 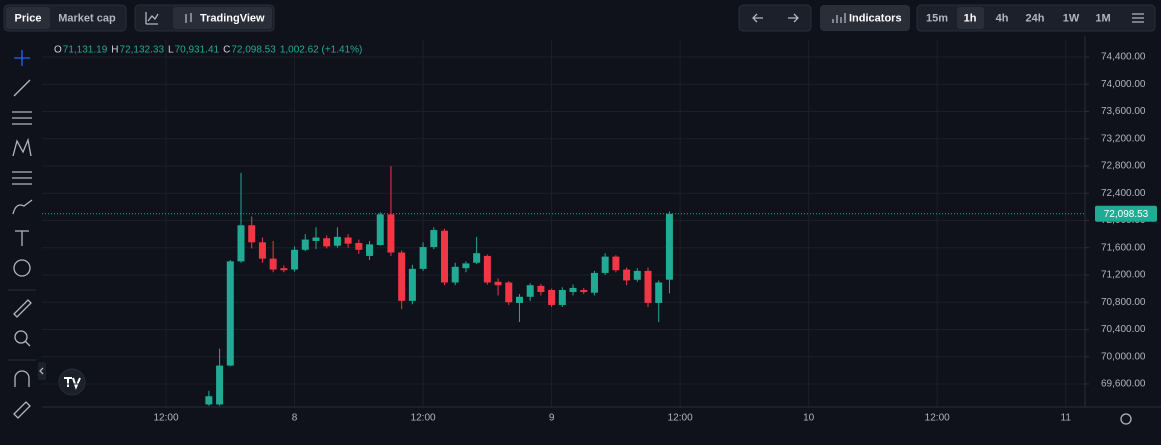 I want to click on last-price-tag, so click(x=1126, y=213).